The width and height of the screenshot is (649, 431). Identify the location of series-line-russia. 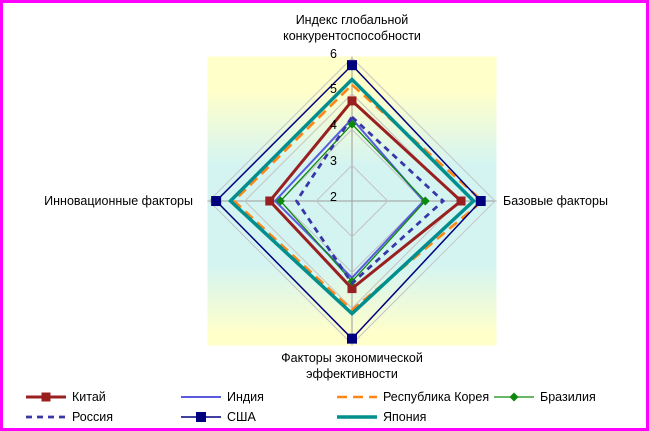
(370, 200).